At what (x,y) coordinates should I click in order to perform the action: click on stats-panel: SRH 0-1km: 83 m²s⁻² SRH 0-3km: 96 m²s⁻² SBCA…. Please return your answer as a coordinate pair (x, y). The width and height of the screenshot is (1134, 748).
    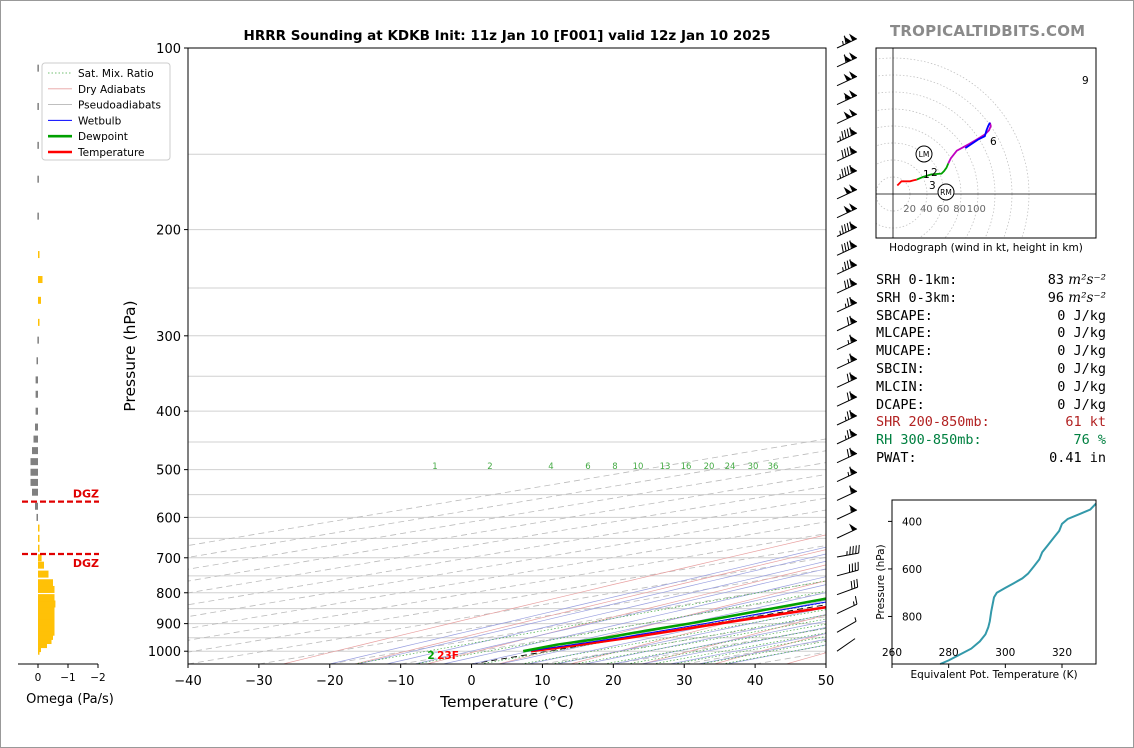
    Looking at the image, I should click on (991, 370).